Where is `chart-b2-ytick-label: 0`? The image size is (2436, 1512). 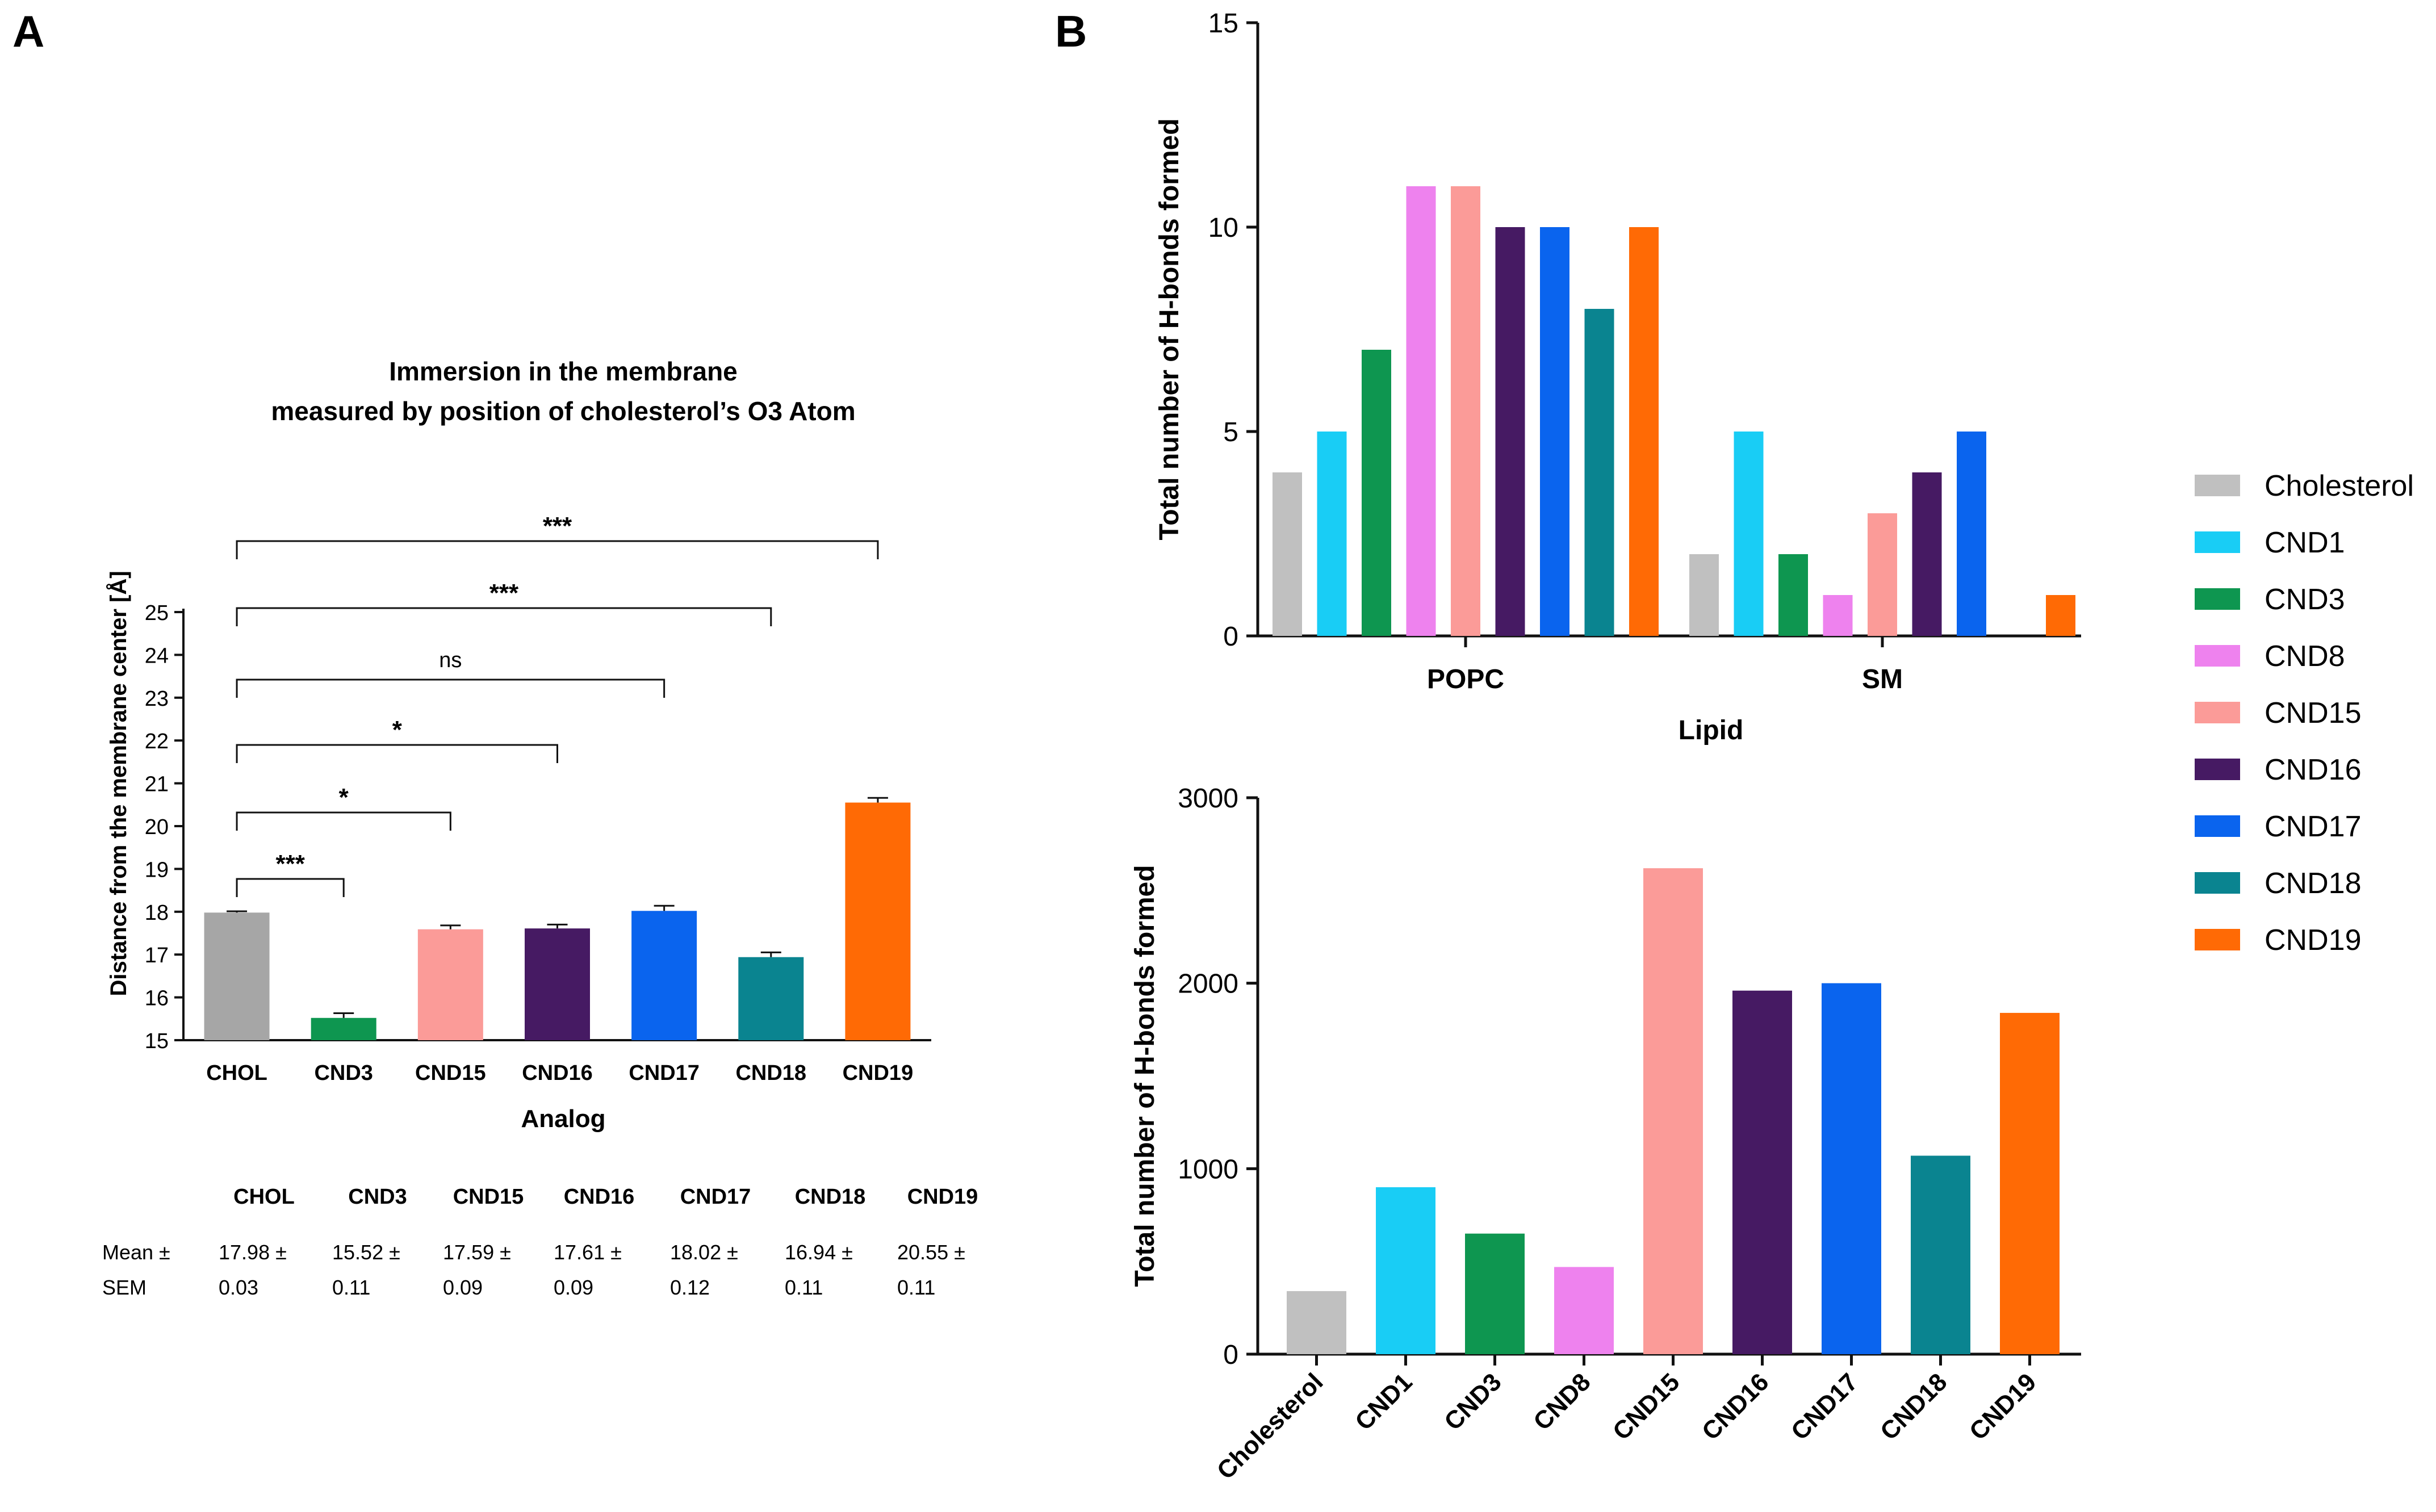
chart-b2-ytick-label: 0 is located at coordinates (1230, 1355).